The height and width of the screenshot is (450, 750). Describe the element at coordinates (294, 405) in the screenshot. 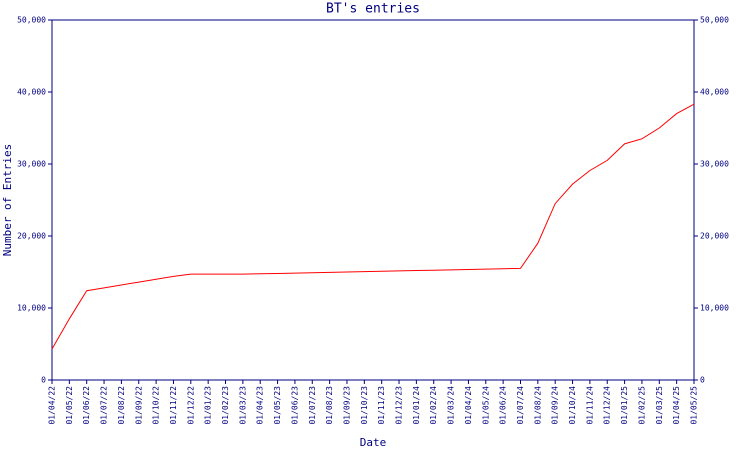

I see `x-tick-label: 01/06/23` at that location.